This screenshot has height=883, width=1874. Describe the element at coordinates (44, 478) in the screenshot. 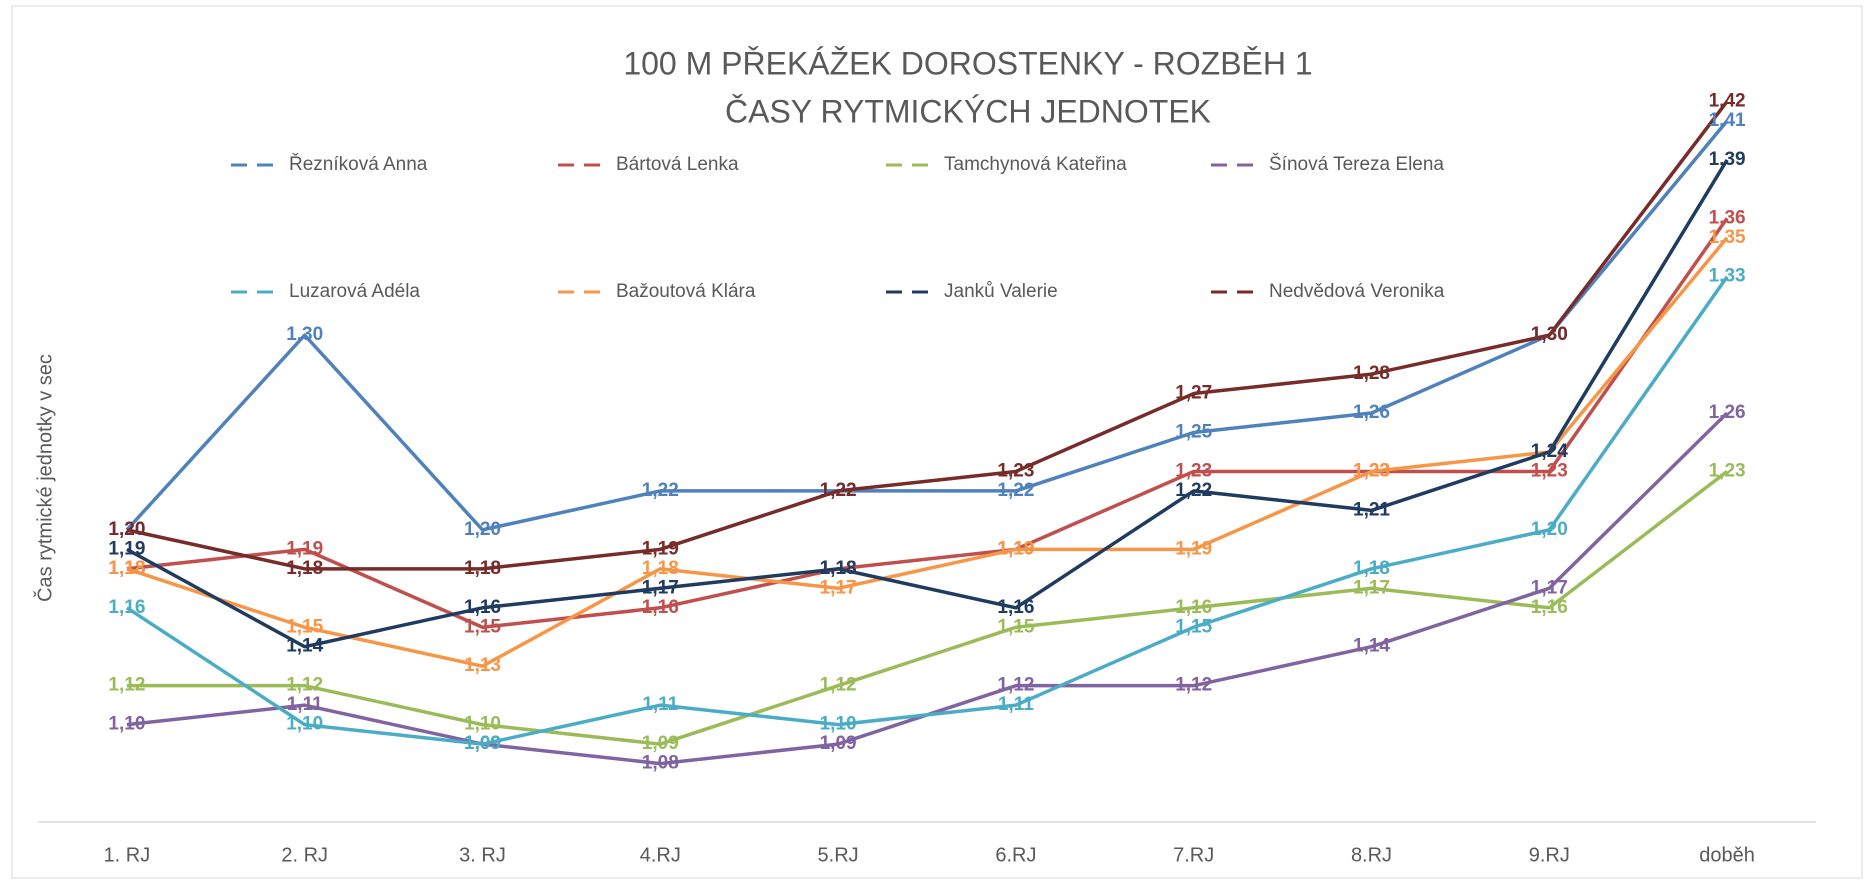

I see `y-axis-title: Čas rytmické jednotky v sec` at that location.